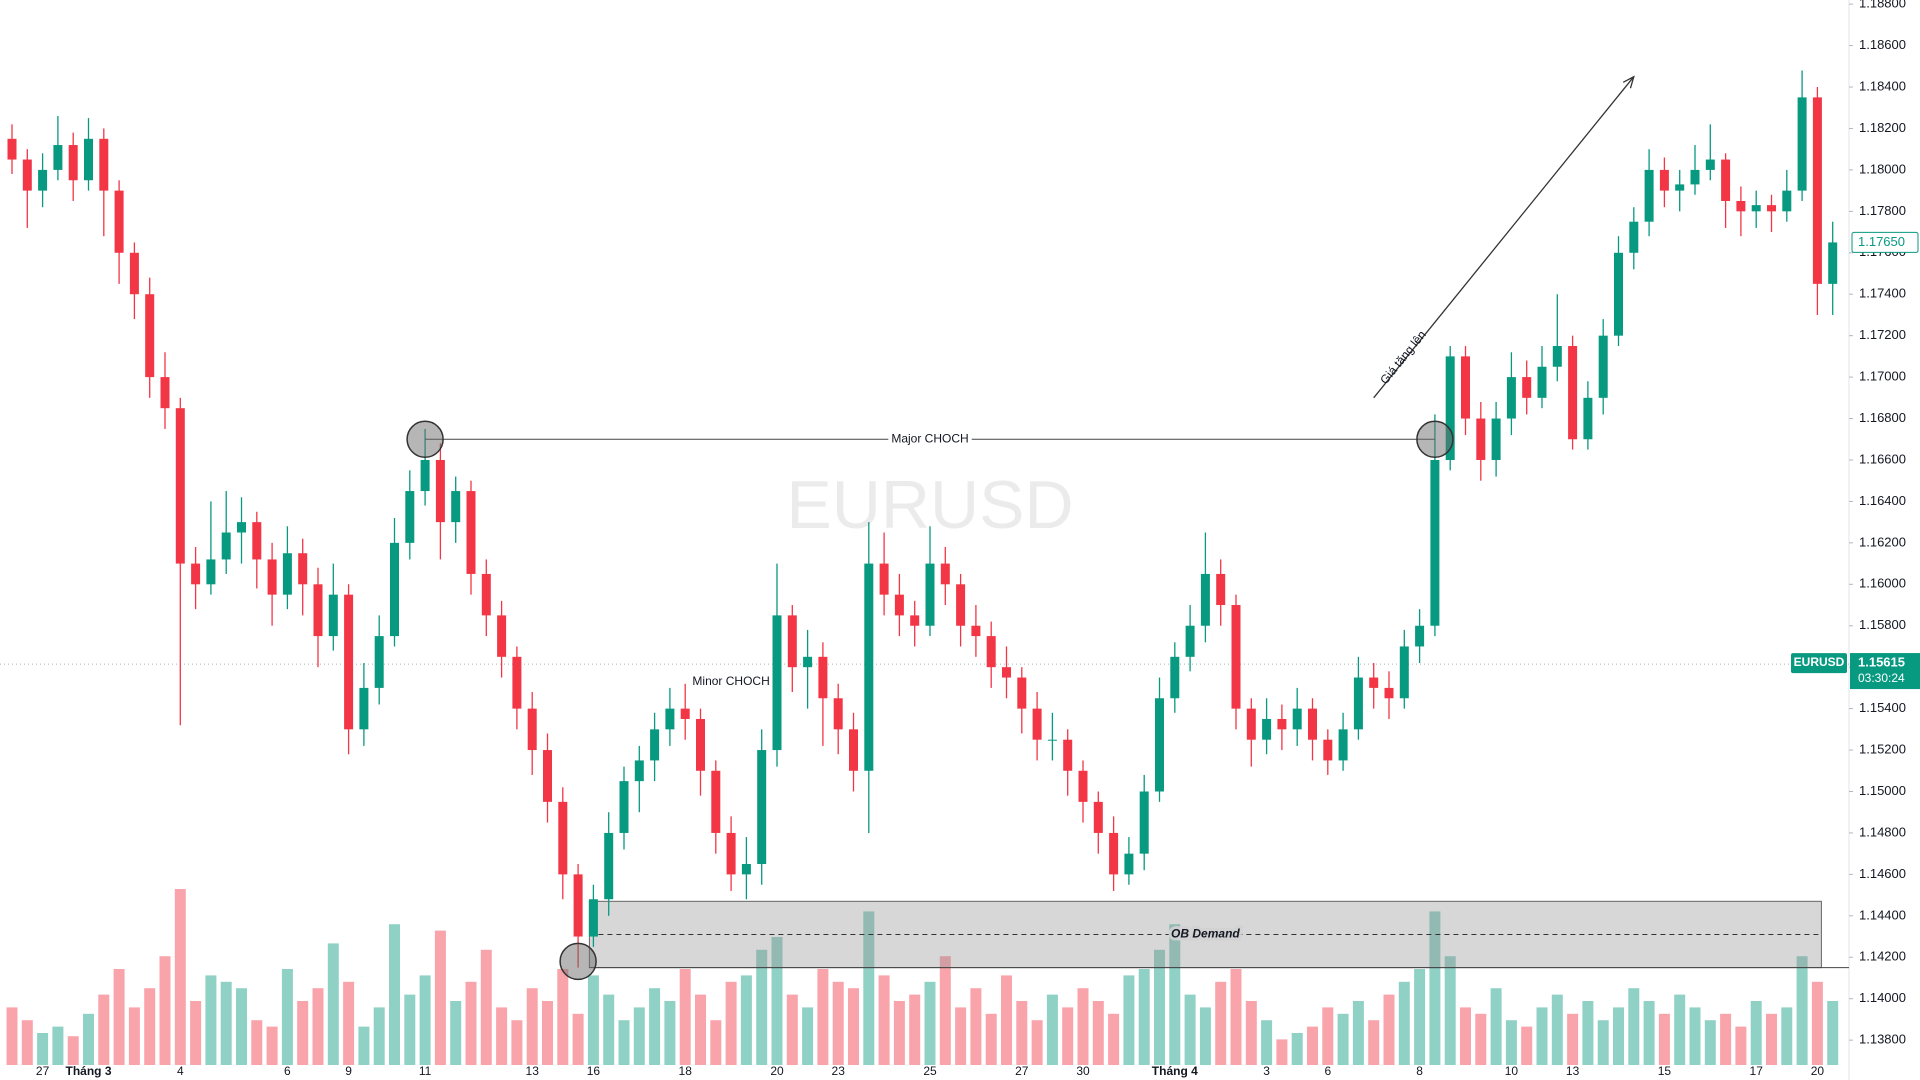 The width and height of the screenshot is (1920, 1080). I want to click on trend-arrow, so click(1504, 237).